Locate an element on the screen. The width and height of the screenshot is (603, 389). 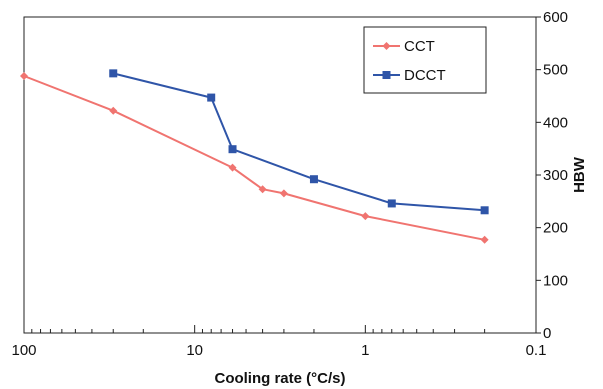
y-axis: 0 100 200 300 400 500 600 is located at coordinates (552, 175).